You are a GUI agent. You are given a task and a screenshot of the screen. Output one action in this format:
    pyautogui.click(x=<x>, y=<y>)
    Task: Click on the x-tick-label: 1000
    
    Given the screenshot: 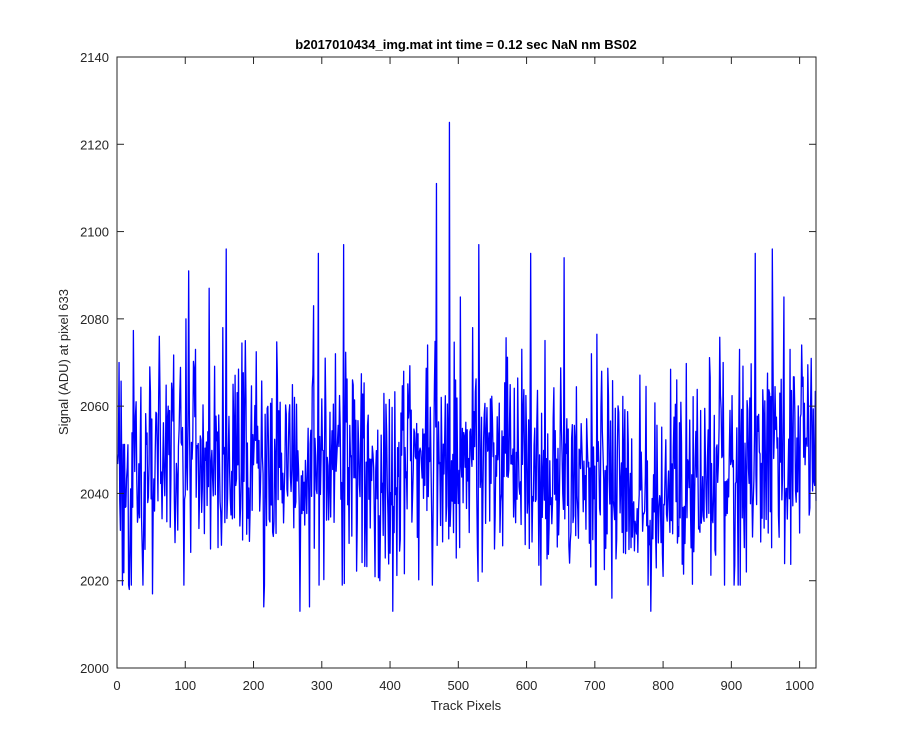 What is the action you would take?
    pyautogui.click(x=799, y=685)
    